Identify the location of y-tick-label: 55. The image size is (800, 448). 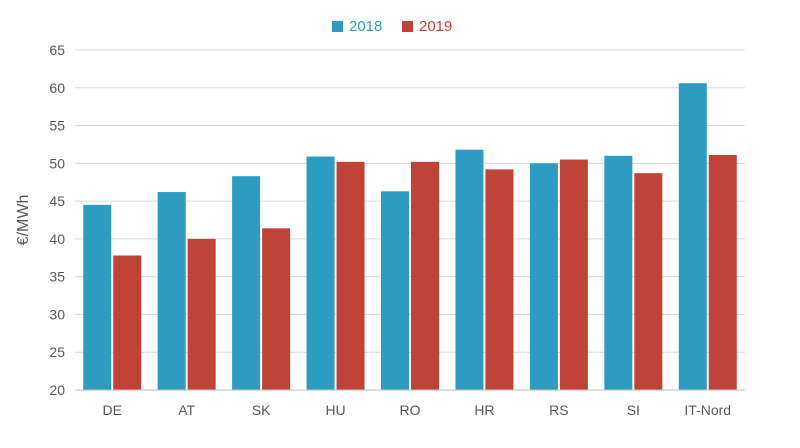
(57, 126).